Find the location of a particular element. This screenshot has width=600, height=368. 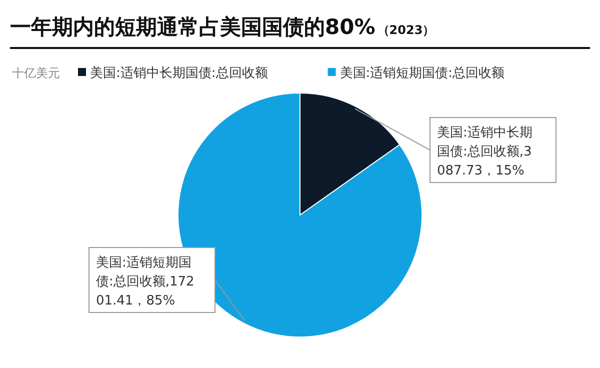

data-label: 美国:适销中长期国债:总回收额,3087.73，15% is located at coordinates (484, 151).